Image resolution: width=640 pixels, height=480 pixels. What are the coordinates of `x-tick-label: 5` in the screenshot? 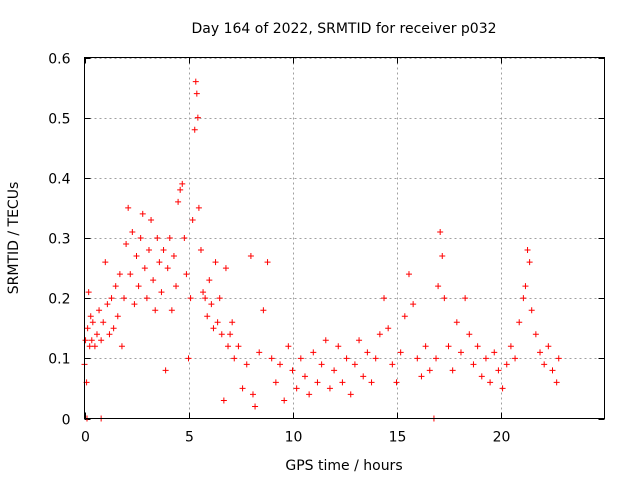 It's located at (189, 438).